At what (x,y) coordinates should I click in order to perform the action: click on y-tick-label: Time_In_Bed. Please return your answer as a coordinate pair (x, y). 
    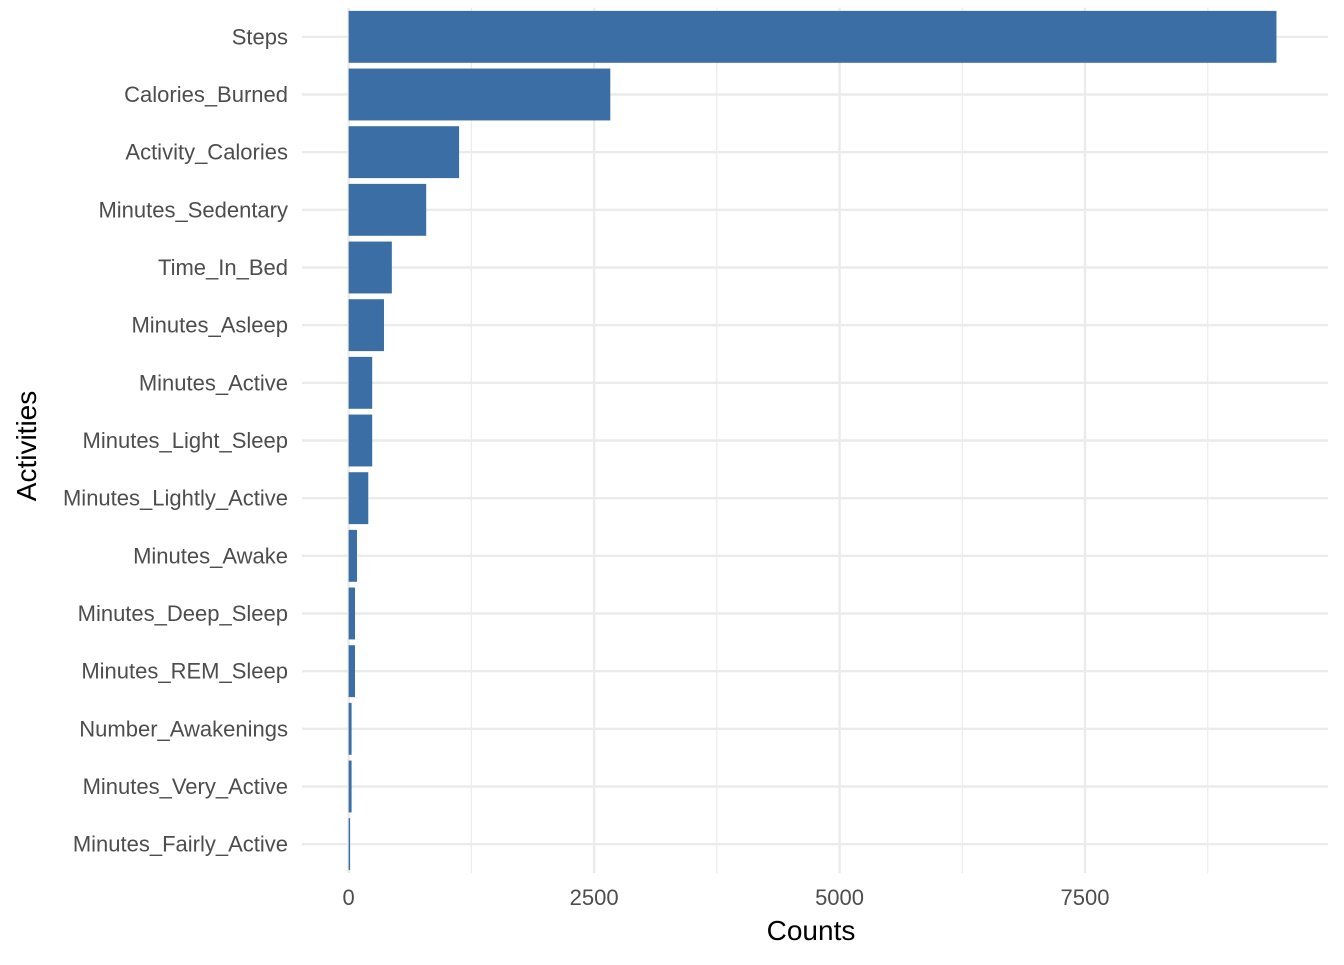
    Looking at the image, I should click on (223, 267).